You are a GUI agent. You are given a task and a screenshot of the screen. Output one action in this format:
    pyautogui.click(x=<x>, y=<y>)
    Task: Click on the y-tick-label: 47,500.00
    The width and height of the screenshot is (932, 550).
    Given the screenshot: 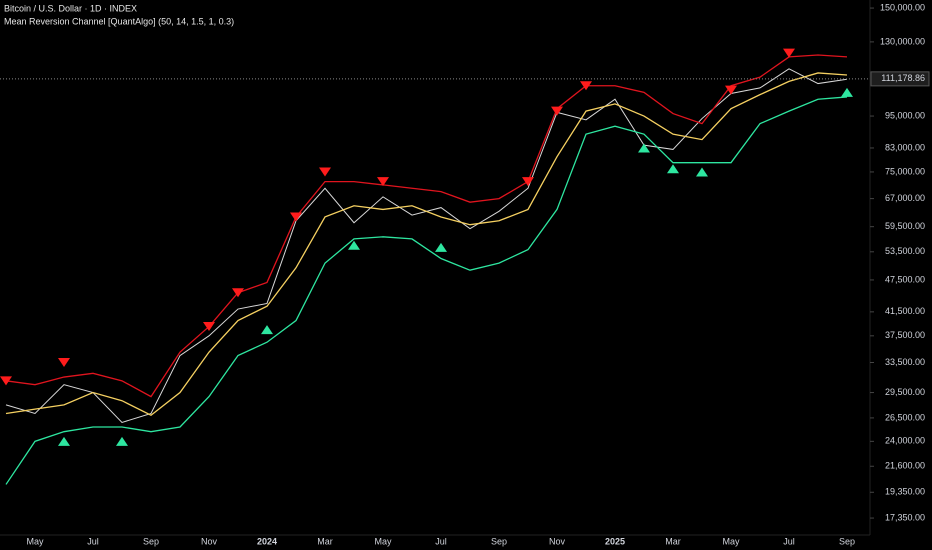 What is the action you would take?
    pyautogui.click(x=905, y=279)
    